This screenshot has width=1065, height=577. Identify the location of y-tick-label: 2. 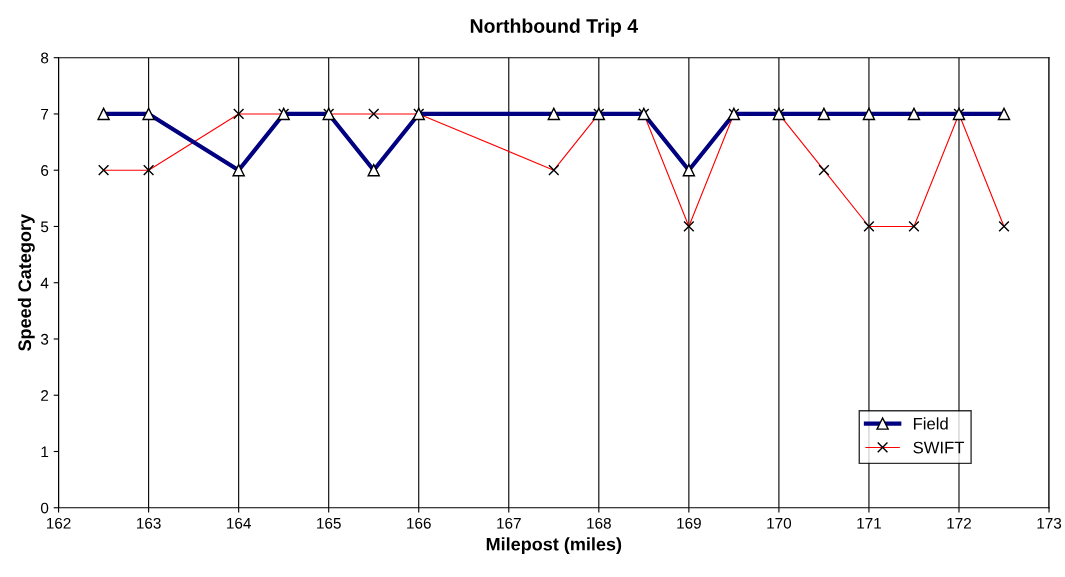
(45, 395).